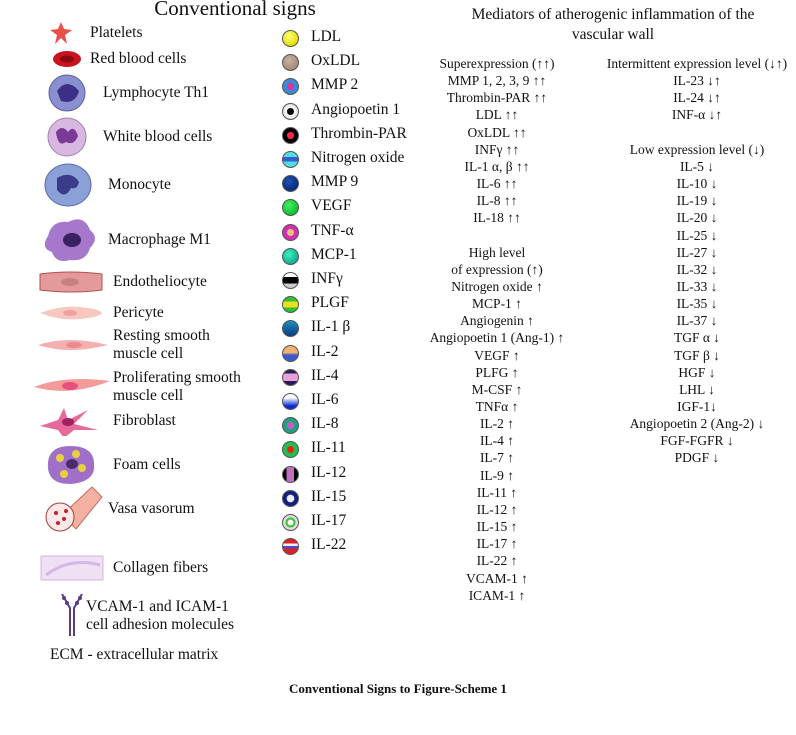  Describe the element at coordinates (144, 420) in the screenshot. I see `cell-label: Fibroblast` at that location.